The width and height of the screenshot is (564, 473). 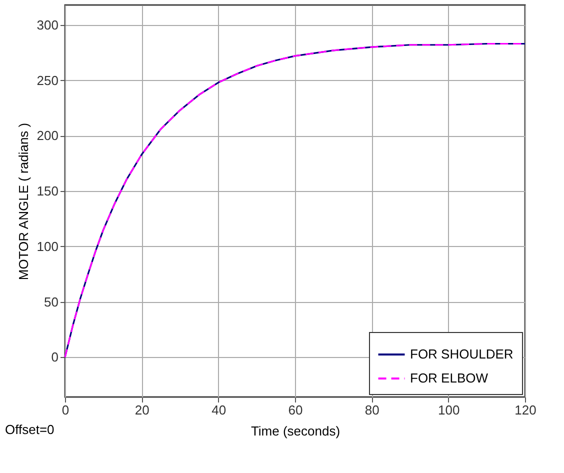 I want to click on y-tick-label: 300, so click(x=47, y=24).